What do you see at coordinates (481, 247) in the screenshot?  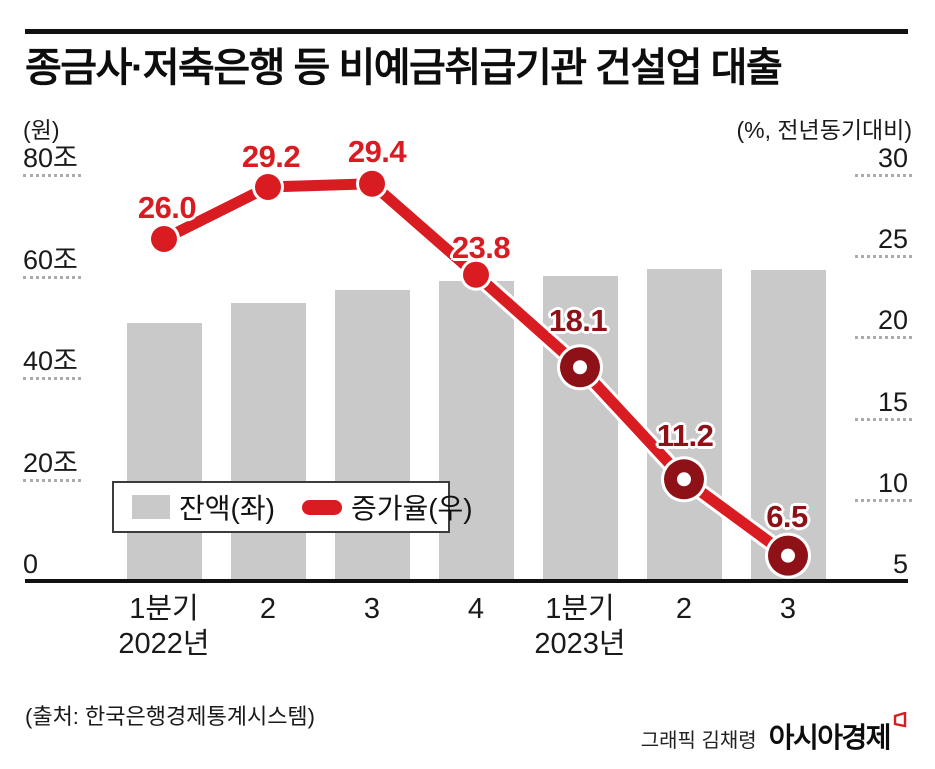 I see `data-point-label: 23.8` at bounding box center [481, 247].